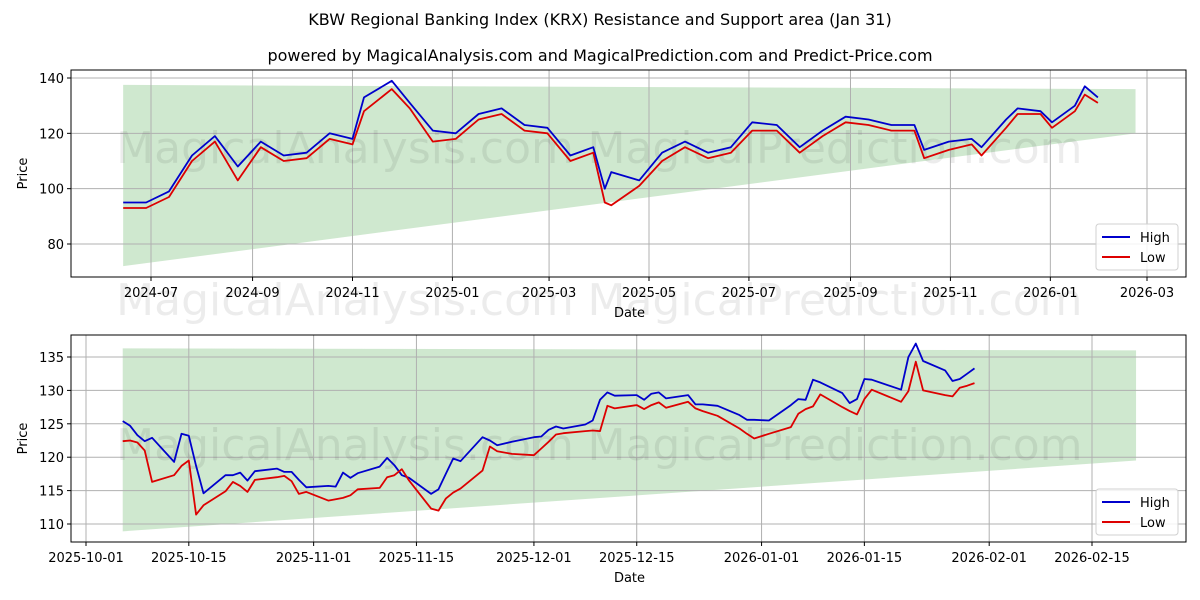 This screenshot has height=600, width=1200. I want to click on x-tick-label: 2026-02-15, so click(1092, 558).